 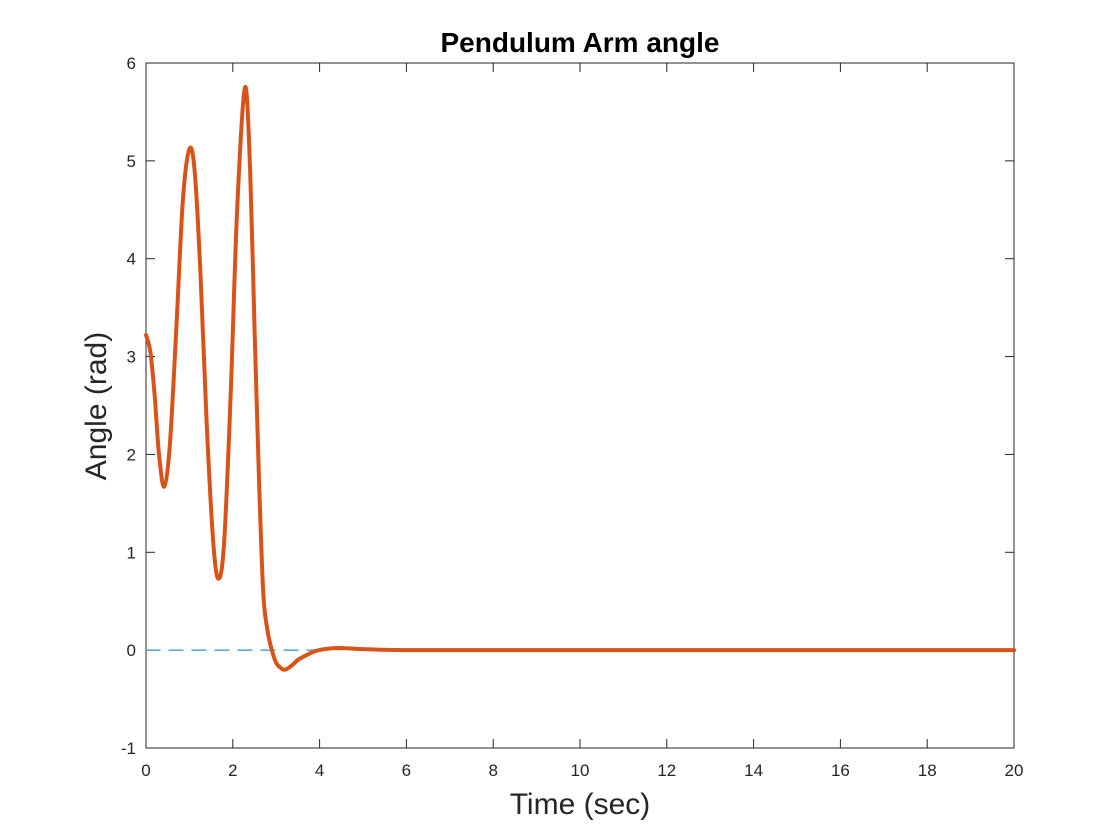 I want to click on y-tick-label: 5, so click(x=131, y=161).